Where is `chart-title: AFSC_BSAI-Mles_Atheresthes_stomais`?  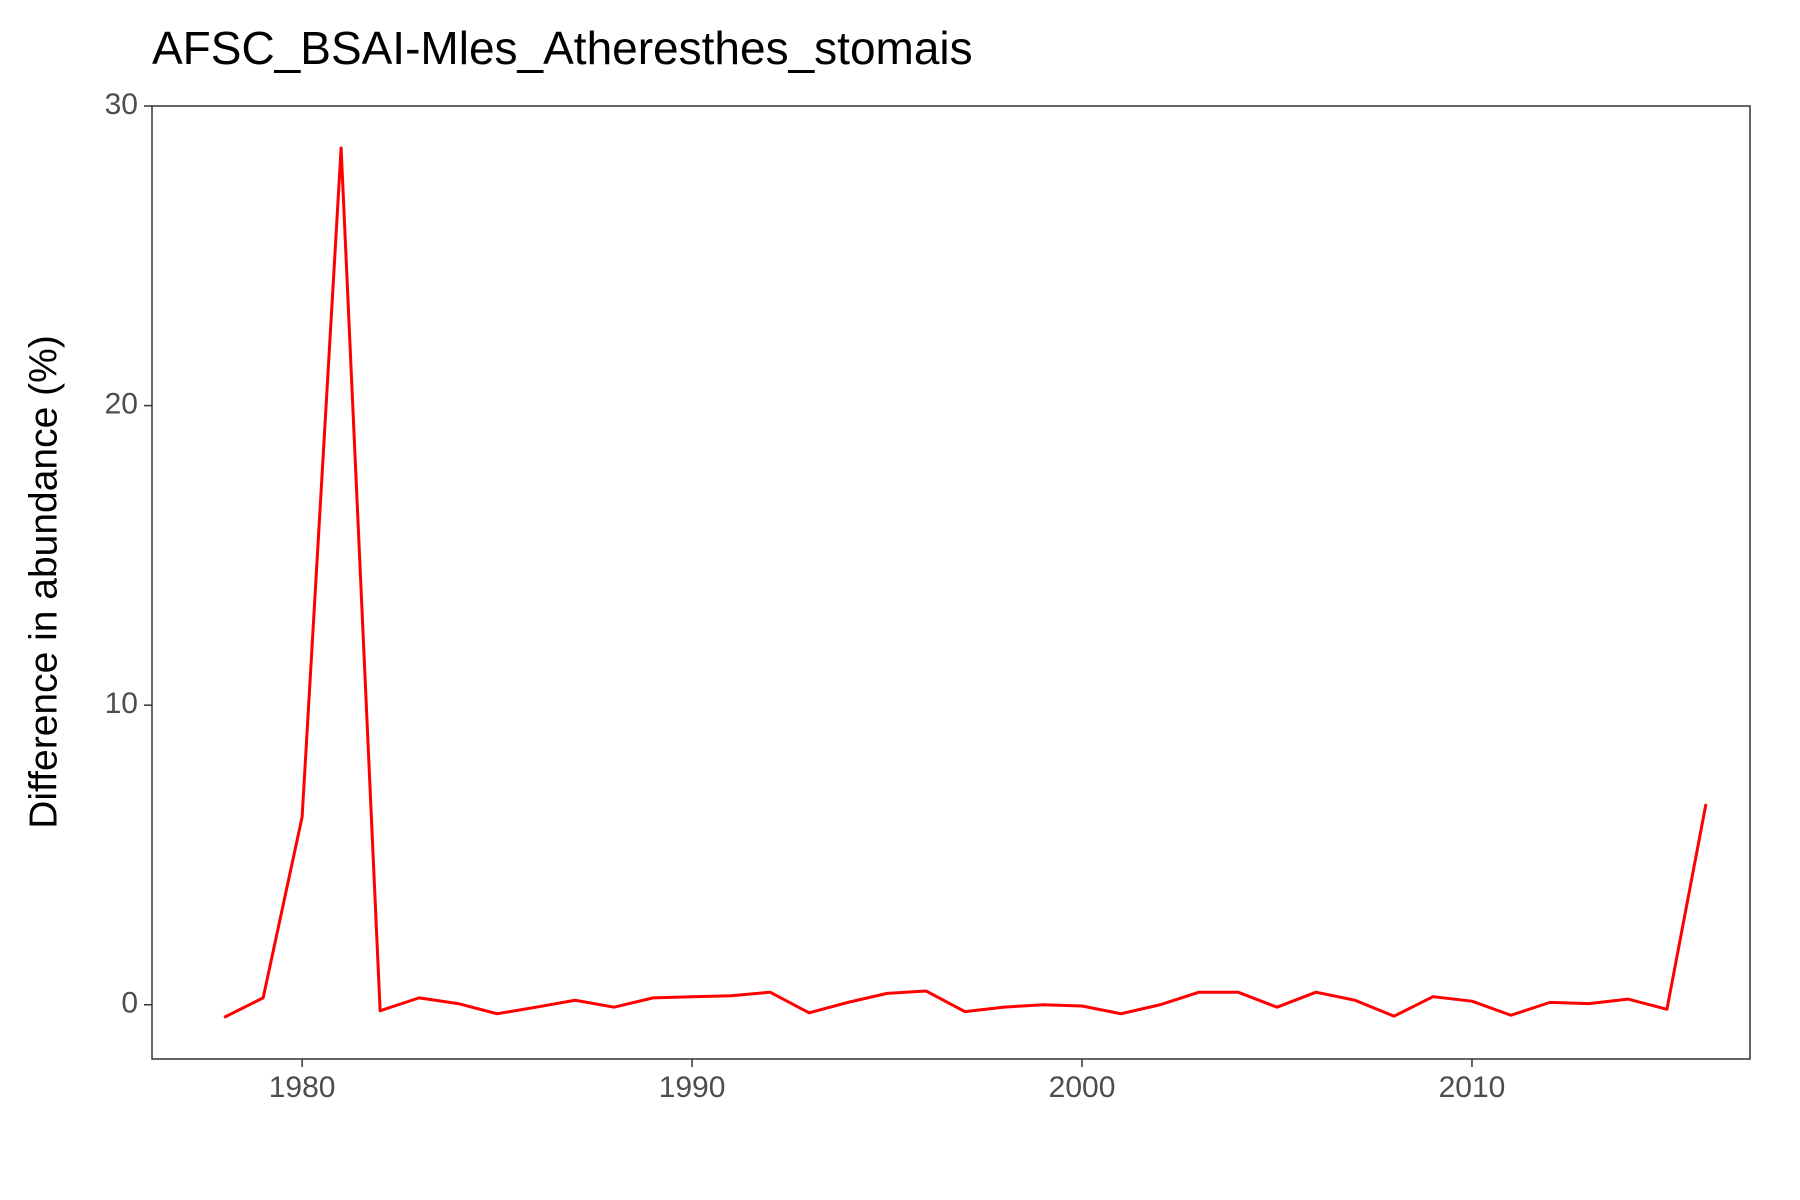 chart-title: AFSC_BSAI-Mles_Atheresthes_stomais is located at coordinates (562, 48).